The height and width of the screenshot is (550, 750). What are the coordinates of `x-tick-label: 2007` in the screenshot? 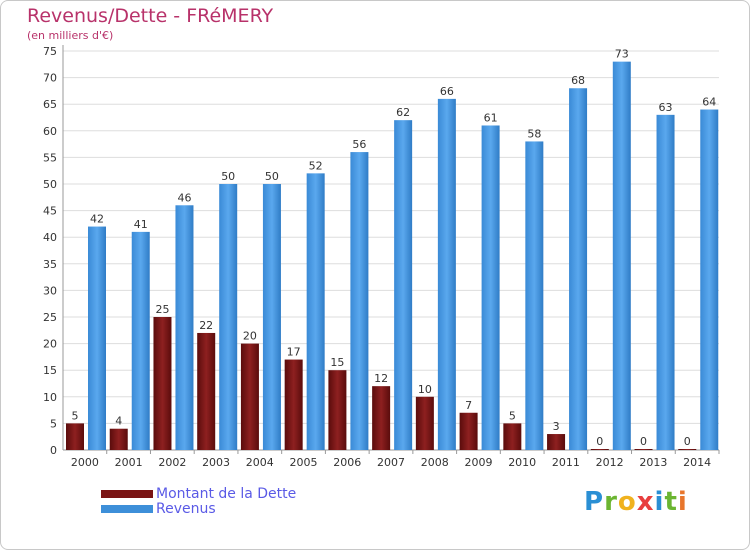 It's located at (391, 462).